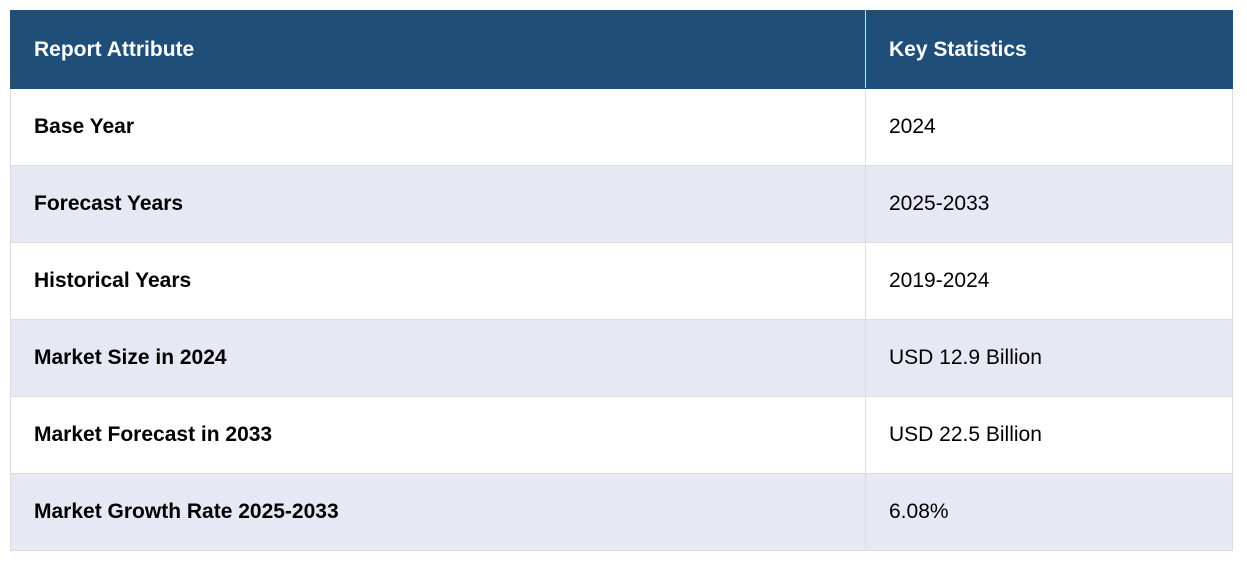 The image size is (1247, 568). I want to click on table-row: Forecast Years 2025-2033, so click(621, 204).